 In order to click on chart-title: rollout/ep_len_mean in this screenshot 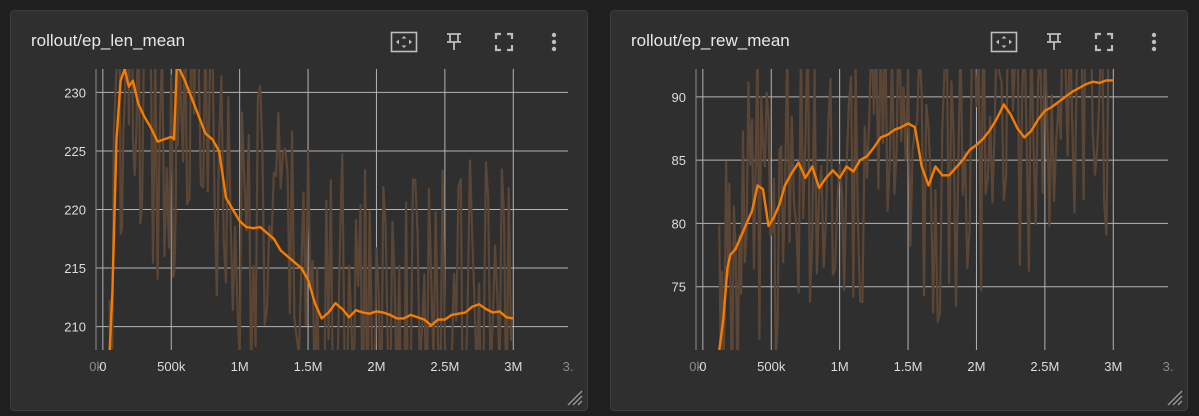, I will do `click(108, 40)`.